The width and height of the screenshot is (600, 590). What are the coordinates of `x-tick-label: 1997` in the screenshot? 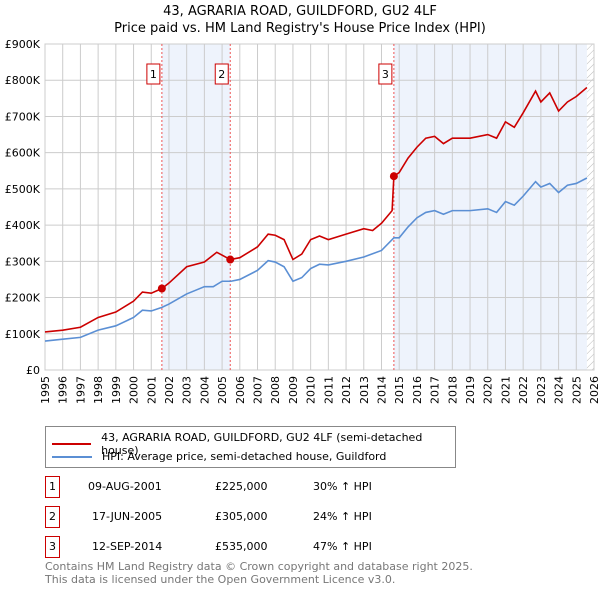 It's located at (80, 390).